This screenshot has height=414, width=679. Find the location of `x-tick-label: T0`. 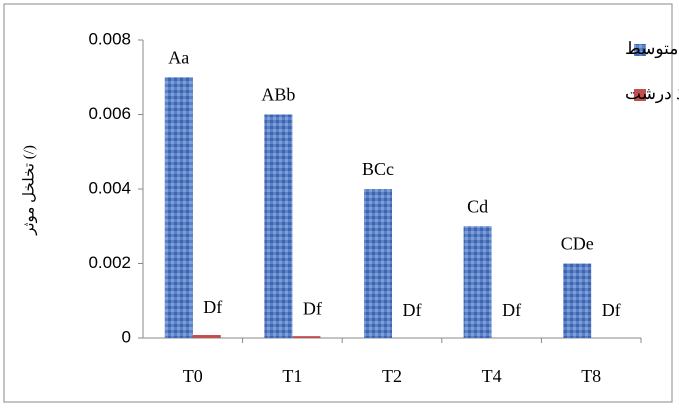

x-tick-label: T0 is located at coordinates (193, 376).